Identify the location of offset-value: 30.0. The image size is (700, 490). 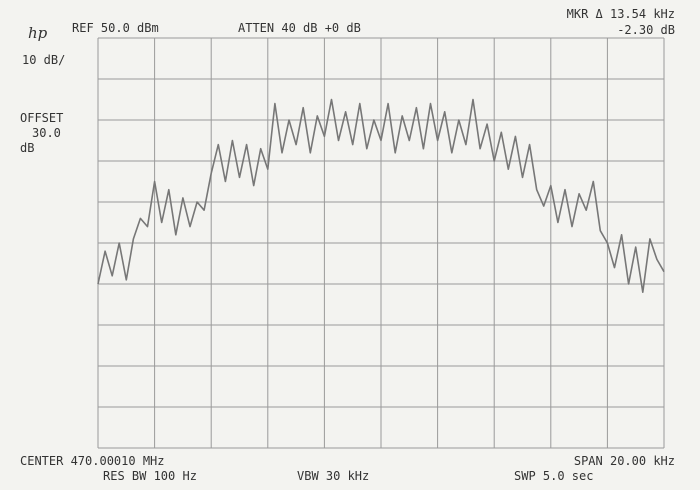
(46, 133).